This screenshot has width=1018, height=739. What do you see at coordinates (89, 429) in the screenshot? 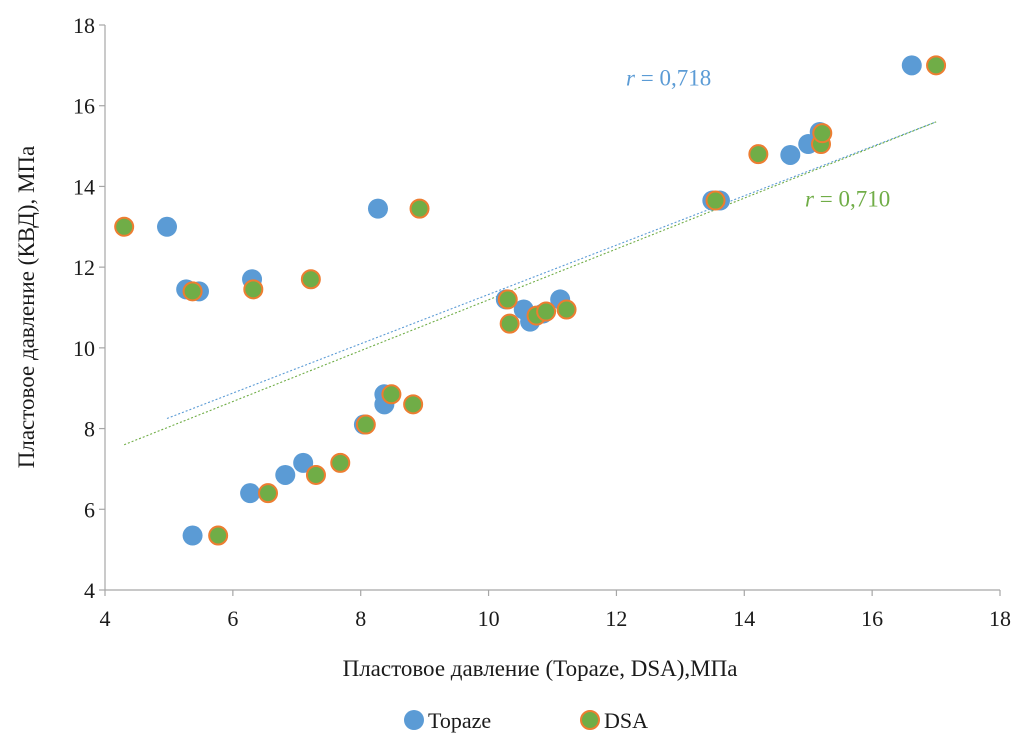
I see `y-tick-label: 8` at bounding box center [89, 429].